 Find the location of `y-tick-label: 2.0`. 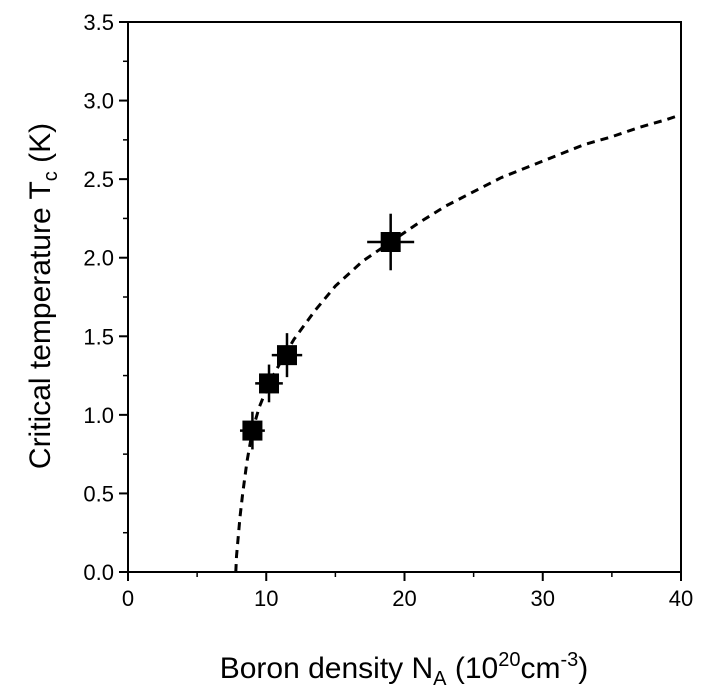

y-tick-label: 2.0 is located at coordinates (98, 258).